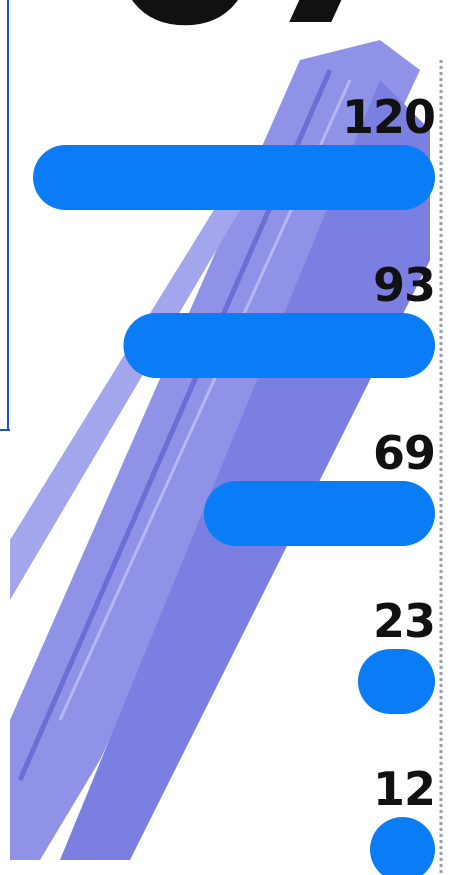 The width and height of the screenshot is (450, 875). What do you see at coordinates (404, 453) in the screenshot?
I see `value-label: 69` at bounding box center [404, 453].